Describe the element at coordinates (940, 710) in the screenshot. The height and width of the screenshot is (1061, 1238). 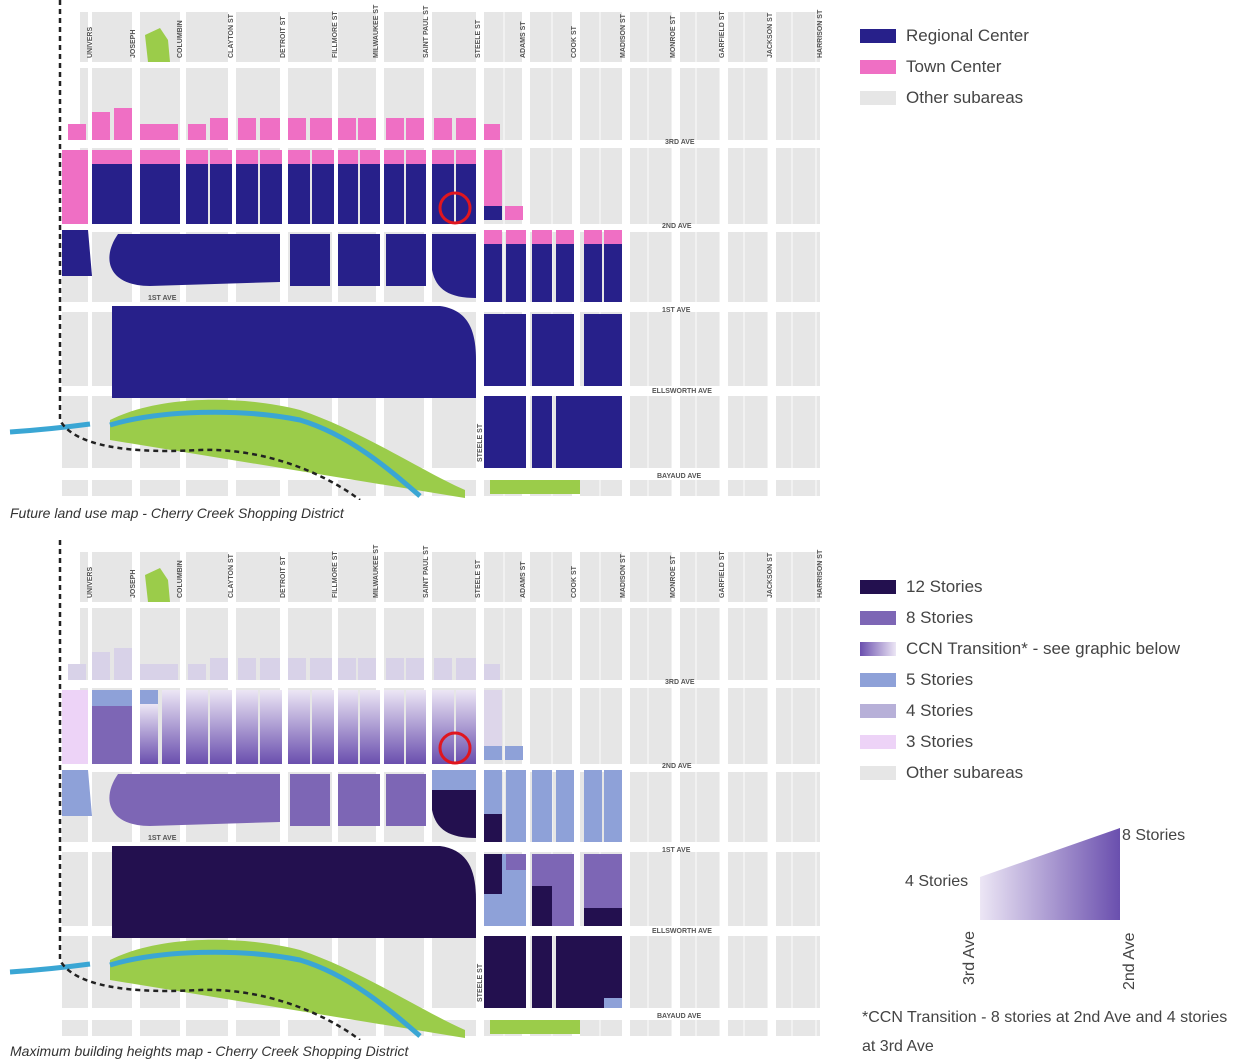
I see `legend-label: 4 Stories` at that location.